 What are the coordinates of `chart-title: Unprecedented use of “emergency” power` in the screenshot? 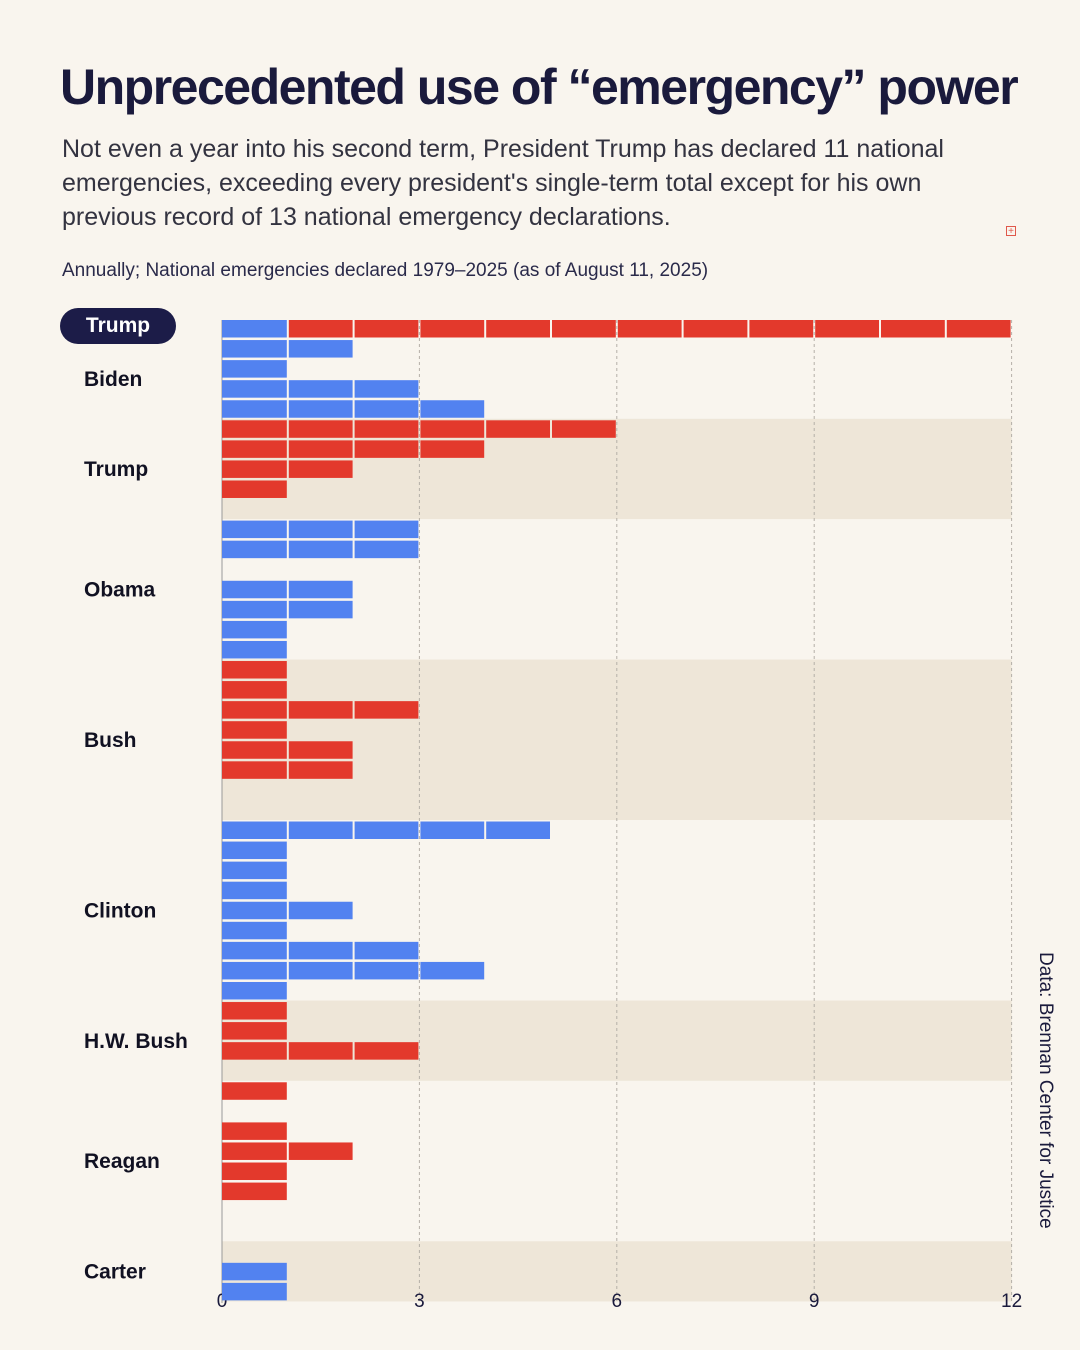 It's located at (539, 87).